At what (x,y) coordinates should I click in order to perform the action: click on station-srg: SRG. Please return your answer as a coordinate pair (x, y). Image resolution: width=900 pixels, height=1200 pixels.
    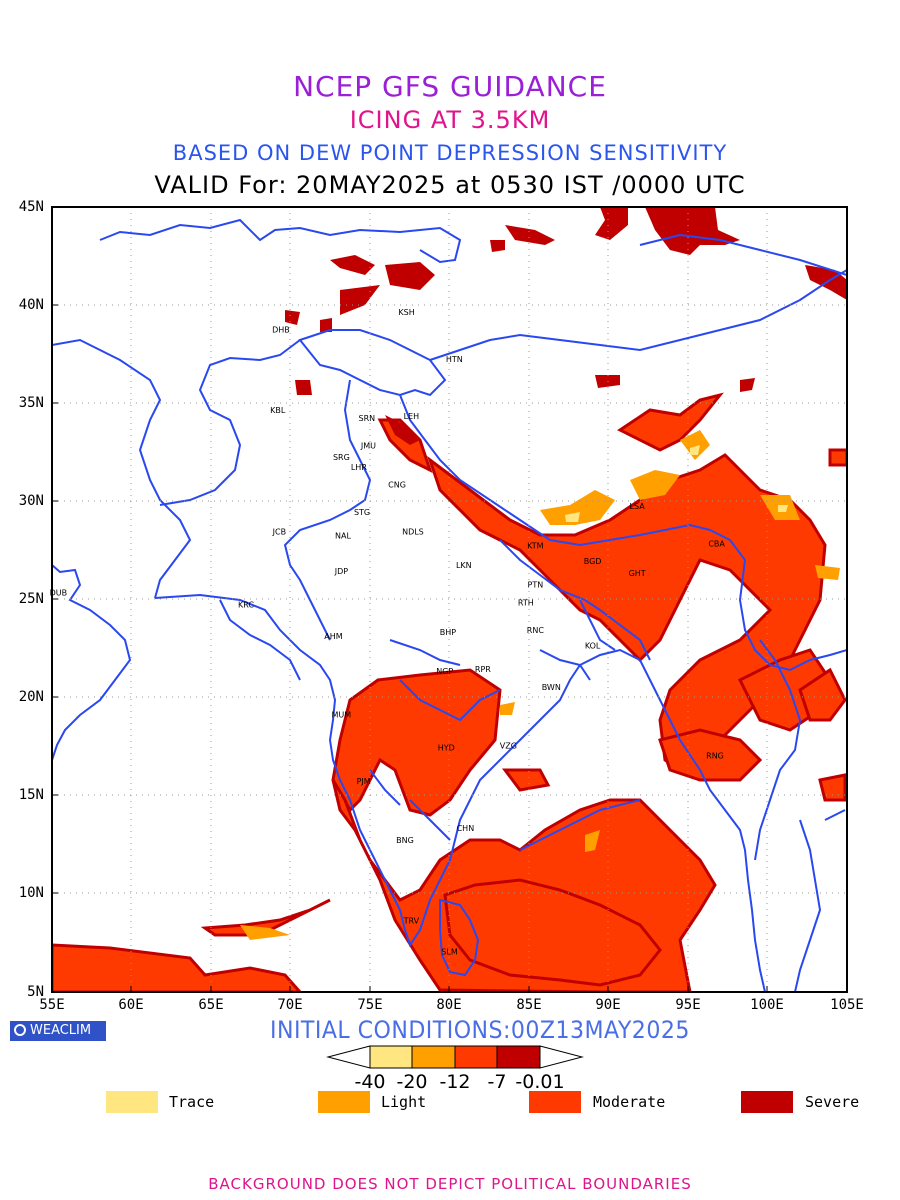
    Looking at the image, I should click on (341, 457).